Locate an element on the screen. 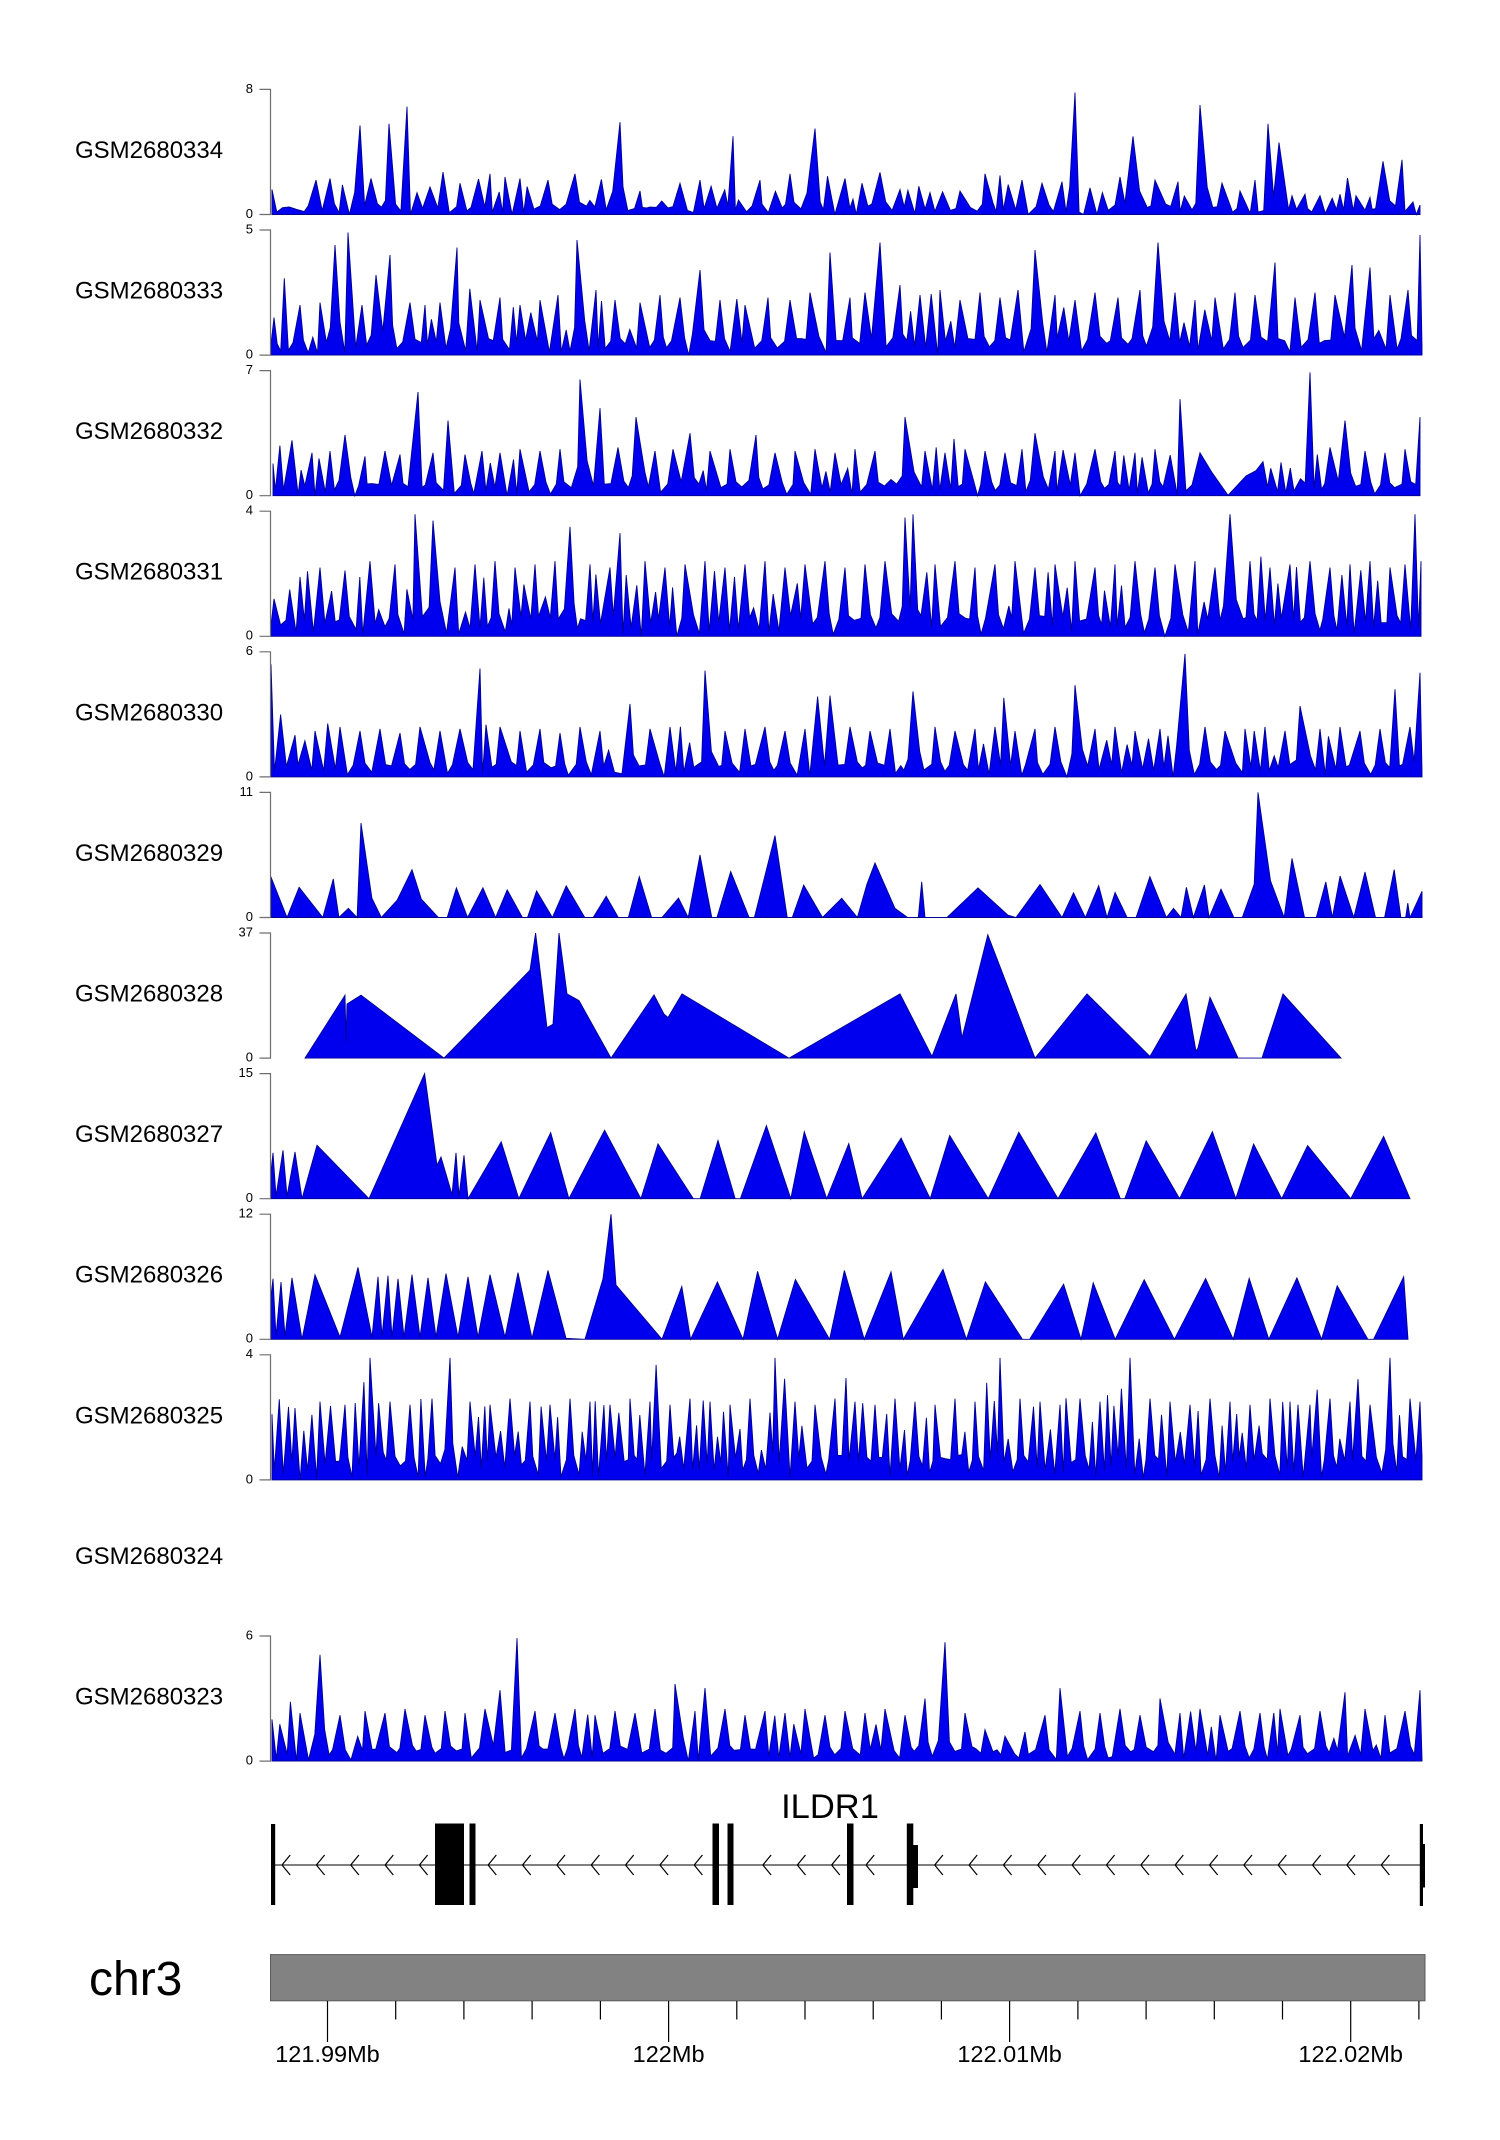  svg-text: 122.01Mb is located at coordinates (1009, 2054).